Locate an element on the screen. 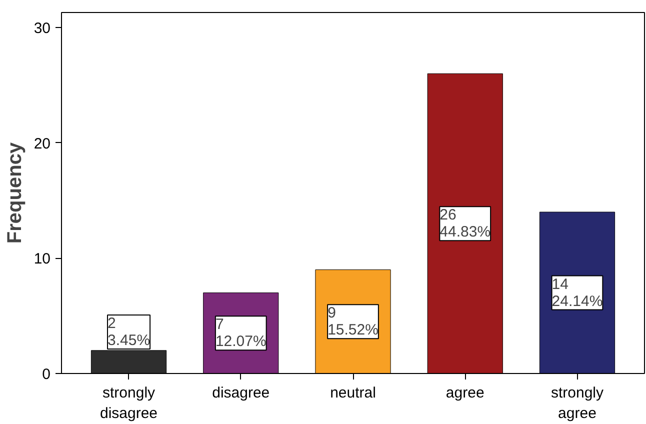 The image size is (646, 424). y-axis-title: Frequency is located at coordinates (15, 193).